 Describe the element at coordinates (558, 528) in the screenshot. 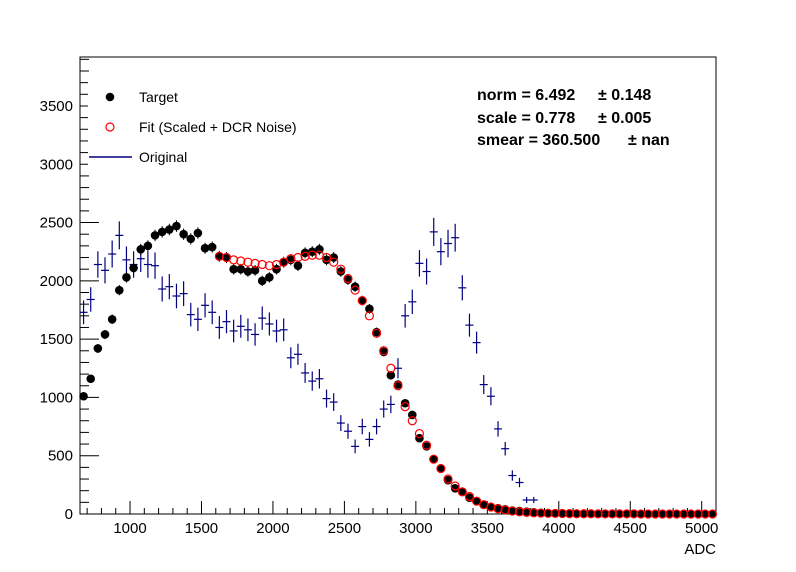

I see `x-tick-label: 4000` at that location.